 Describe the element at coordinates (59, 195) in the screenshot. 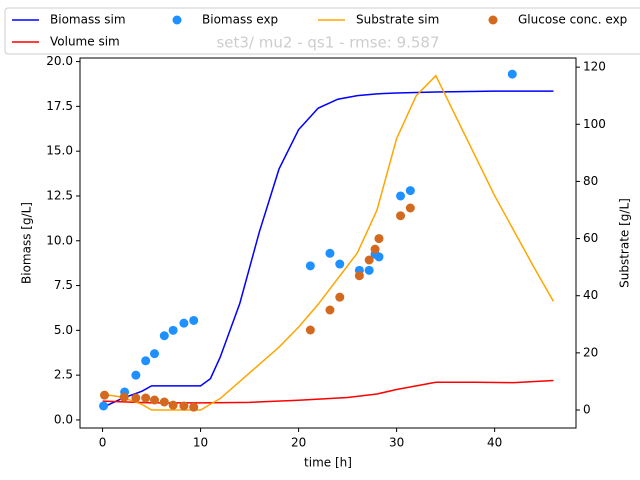

I see `y-tick-label: 12.5` at that location.